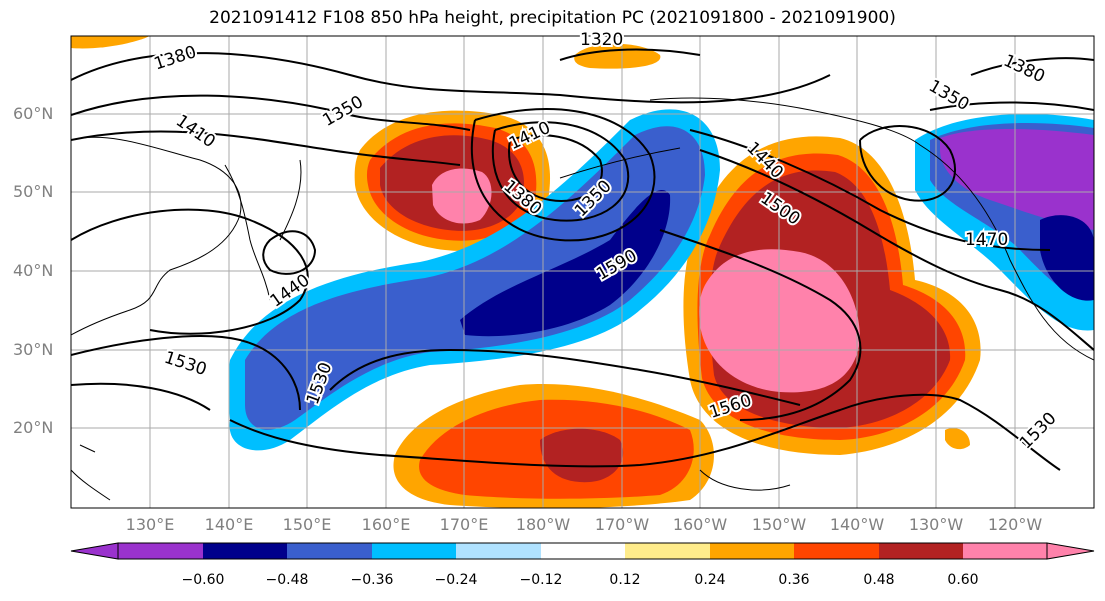 Image resolution: width=1105 pixels, height=601 pixels. What do you see at coordinates (543, 524) in the screenshot?
I see `lon-label: 180°W` at bounding box center [543, 524].